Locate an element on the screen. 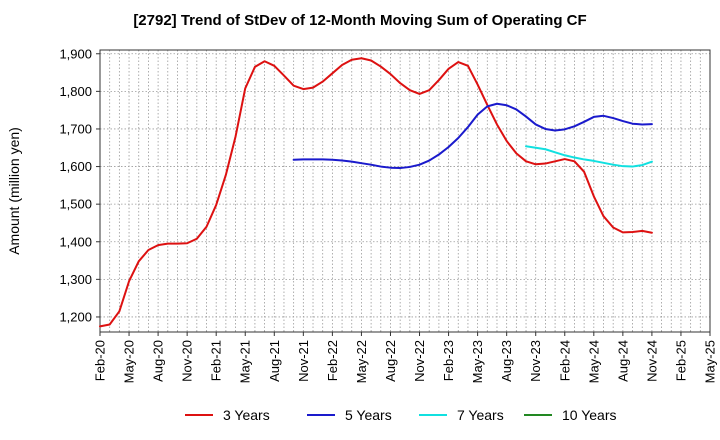 The image size is (720, 440). legend-label: 10 Years is located at coordinates (589, 415).